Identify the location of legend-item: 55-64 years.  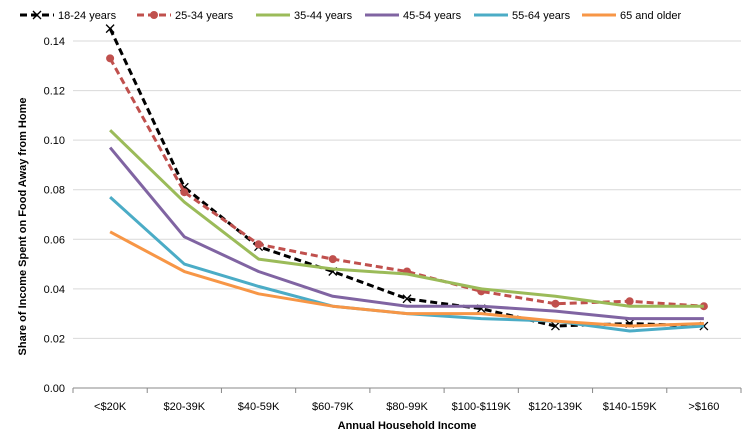
(522, 16).